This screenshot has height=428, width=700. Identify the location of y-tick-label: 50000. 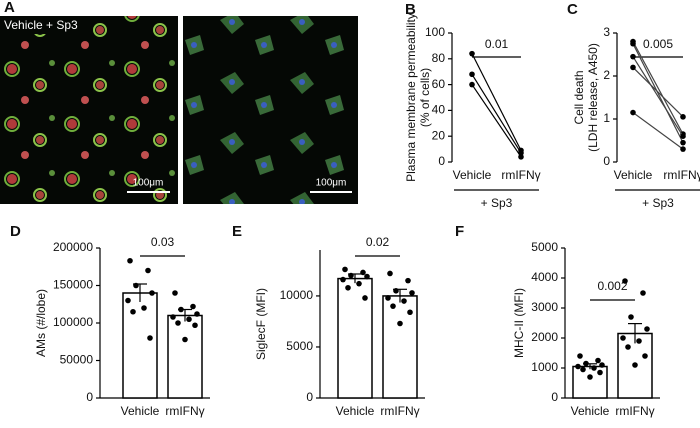
(77, 360).